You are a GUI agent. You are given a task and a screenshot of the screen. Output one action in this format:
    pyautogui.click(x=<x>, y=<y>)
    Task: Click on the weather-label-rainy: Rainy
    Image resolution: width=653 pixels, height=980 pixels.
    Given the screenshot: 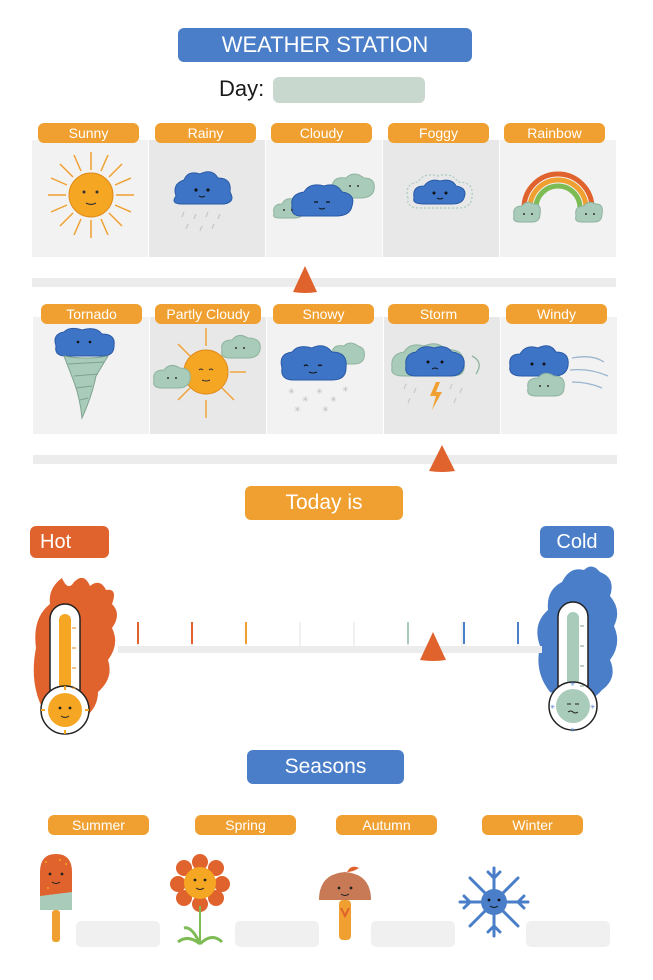 What is the action you would take?
    pyautogui.click(x=205, y=133)
    